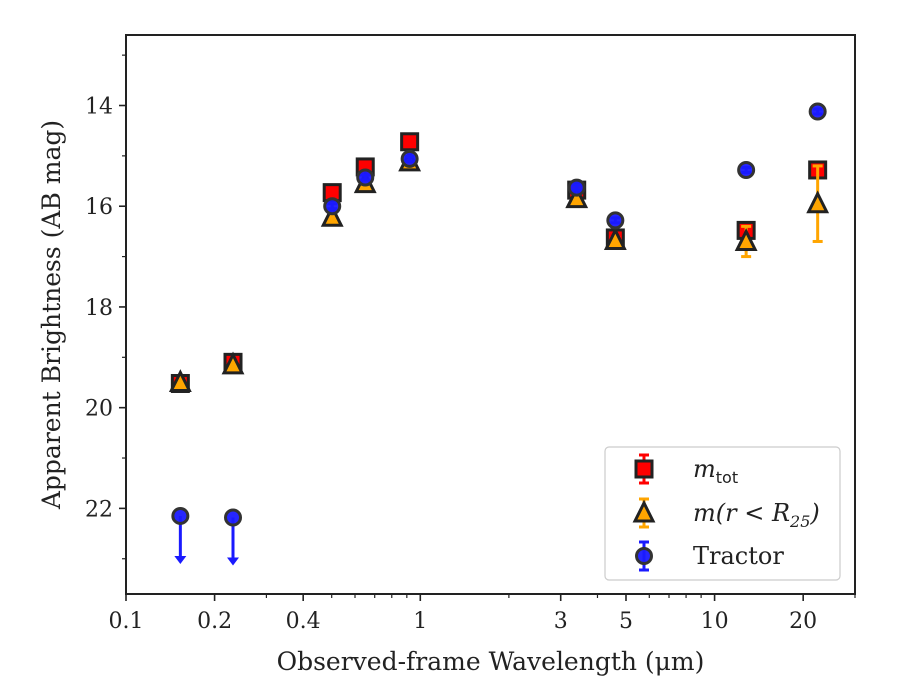 The height and width of the screenshot is (700, 900). I want to click on x-tick-label: 0.1, so click(126, 621).